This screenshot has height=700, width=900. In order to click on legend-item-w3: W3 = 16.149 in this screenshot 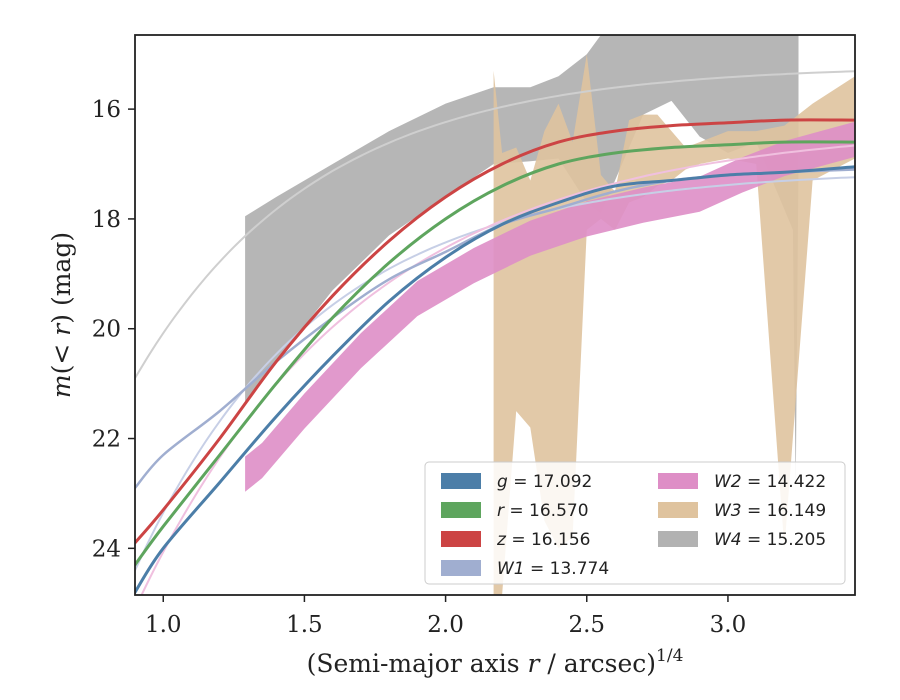, I will do `click(742, 511)`.